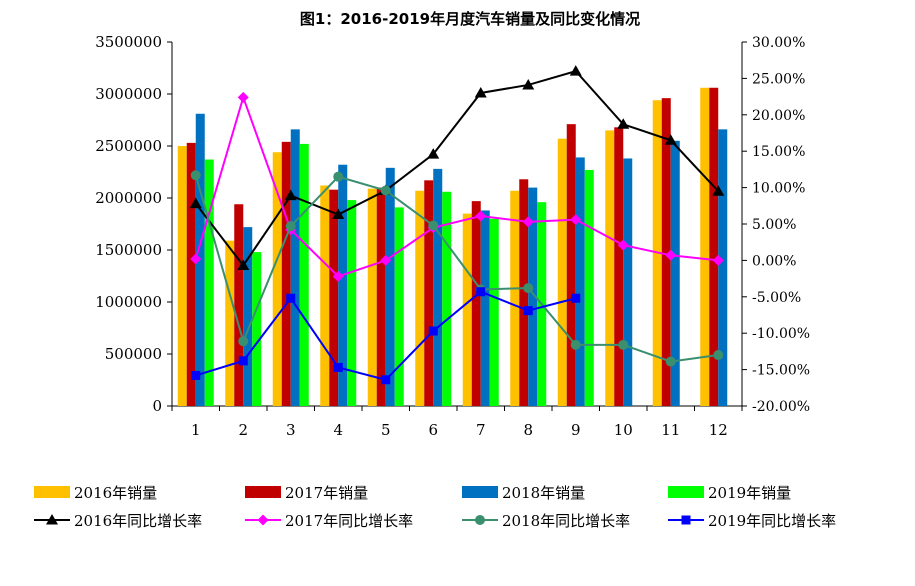 The height and width of the screenshot is (586, 915). I want to click on chart-title: 图1：2016-2019年月度汽车销量及同比变化情况, so click(470, 19).